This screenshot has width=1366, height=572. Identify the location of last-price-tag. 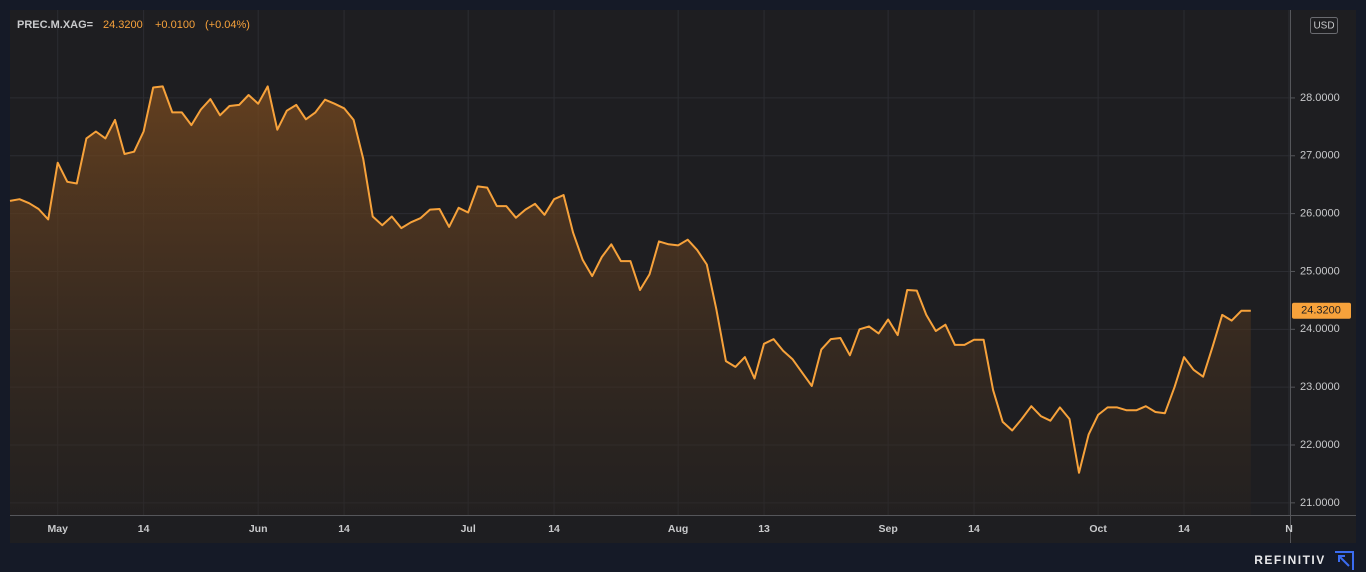
(1321, 310).